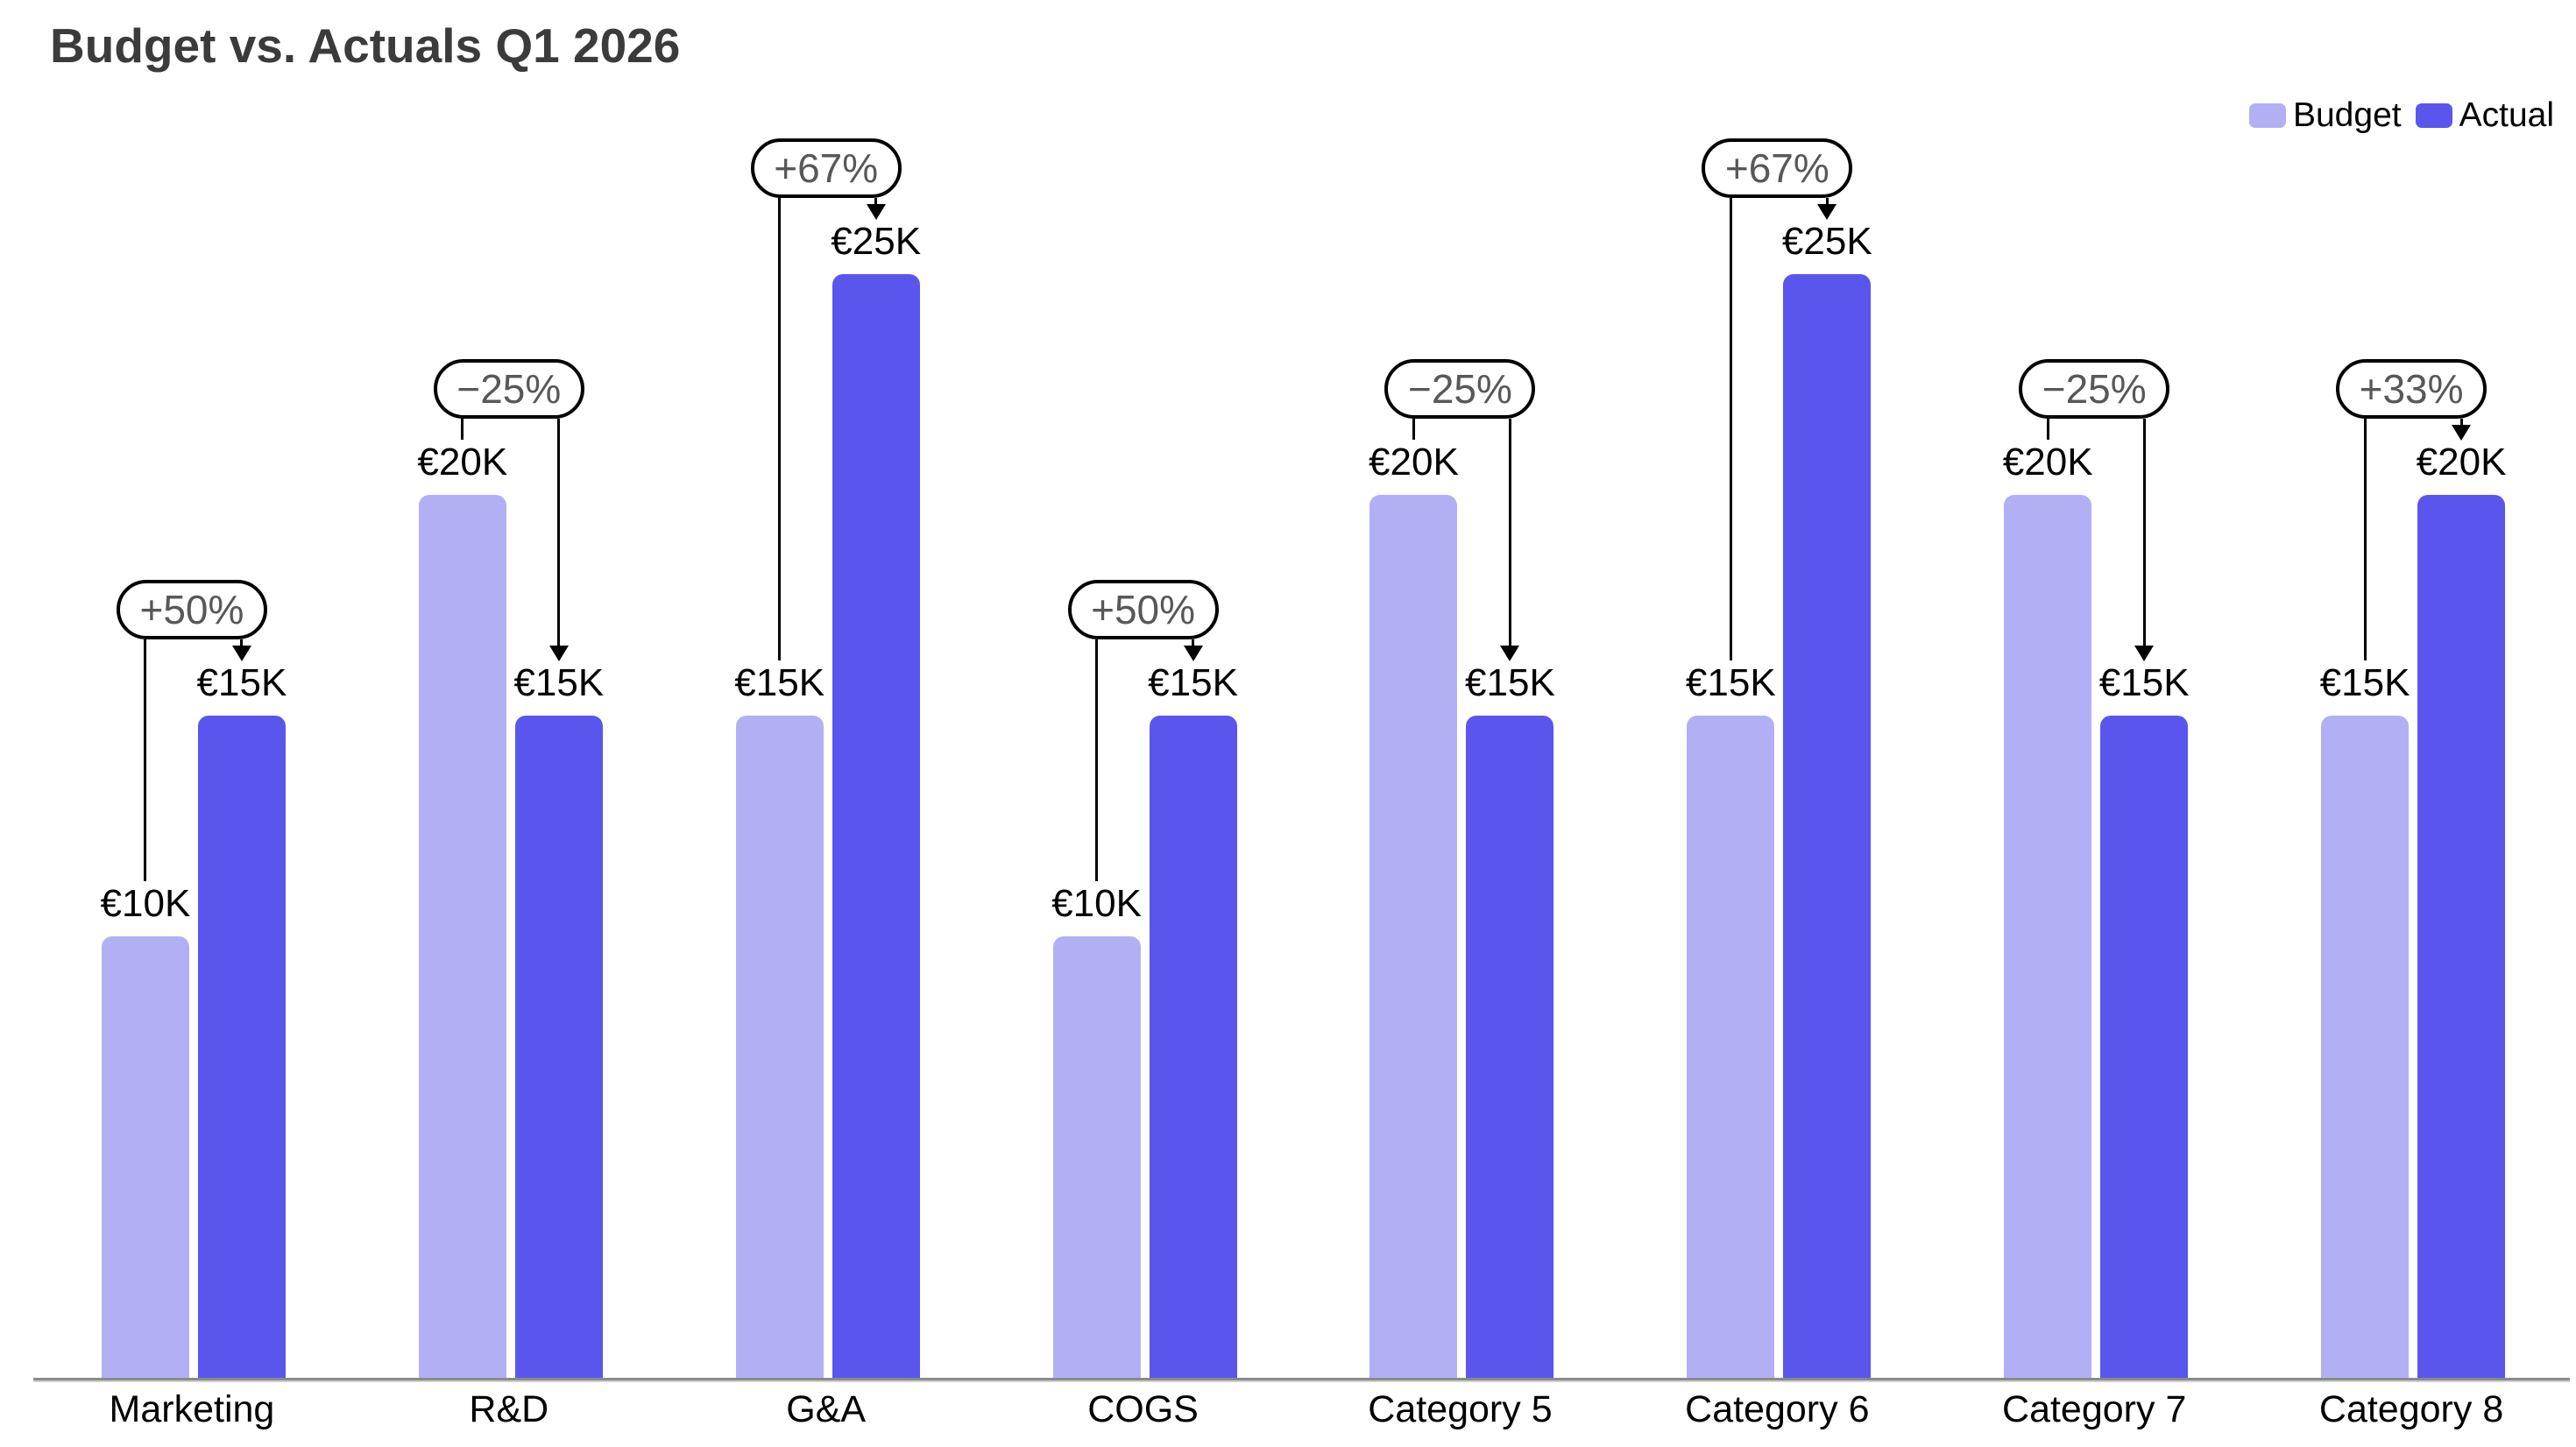 Image resolution: width=2576 pixels, height=1447 pixels. I want to click on actual-swatch-icon, so click(2433, 115).